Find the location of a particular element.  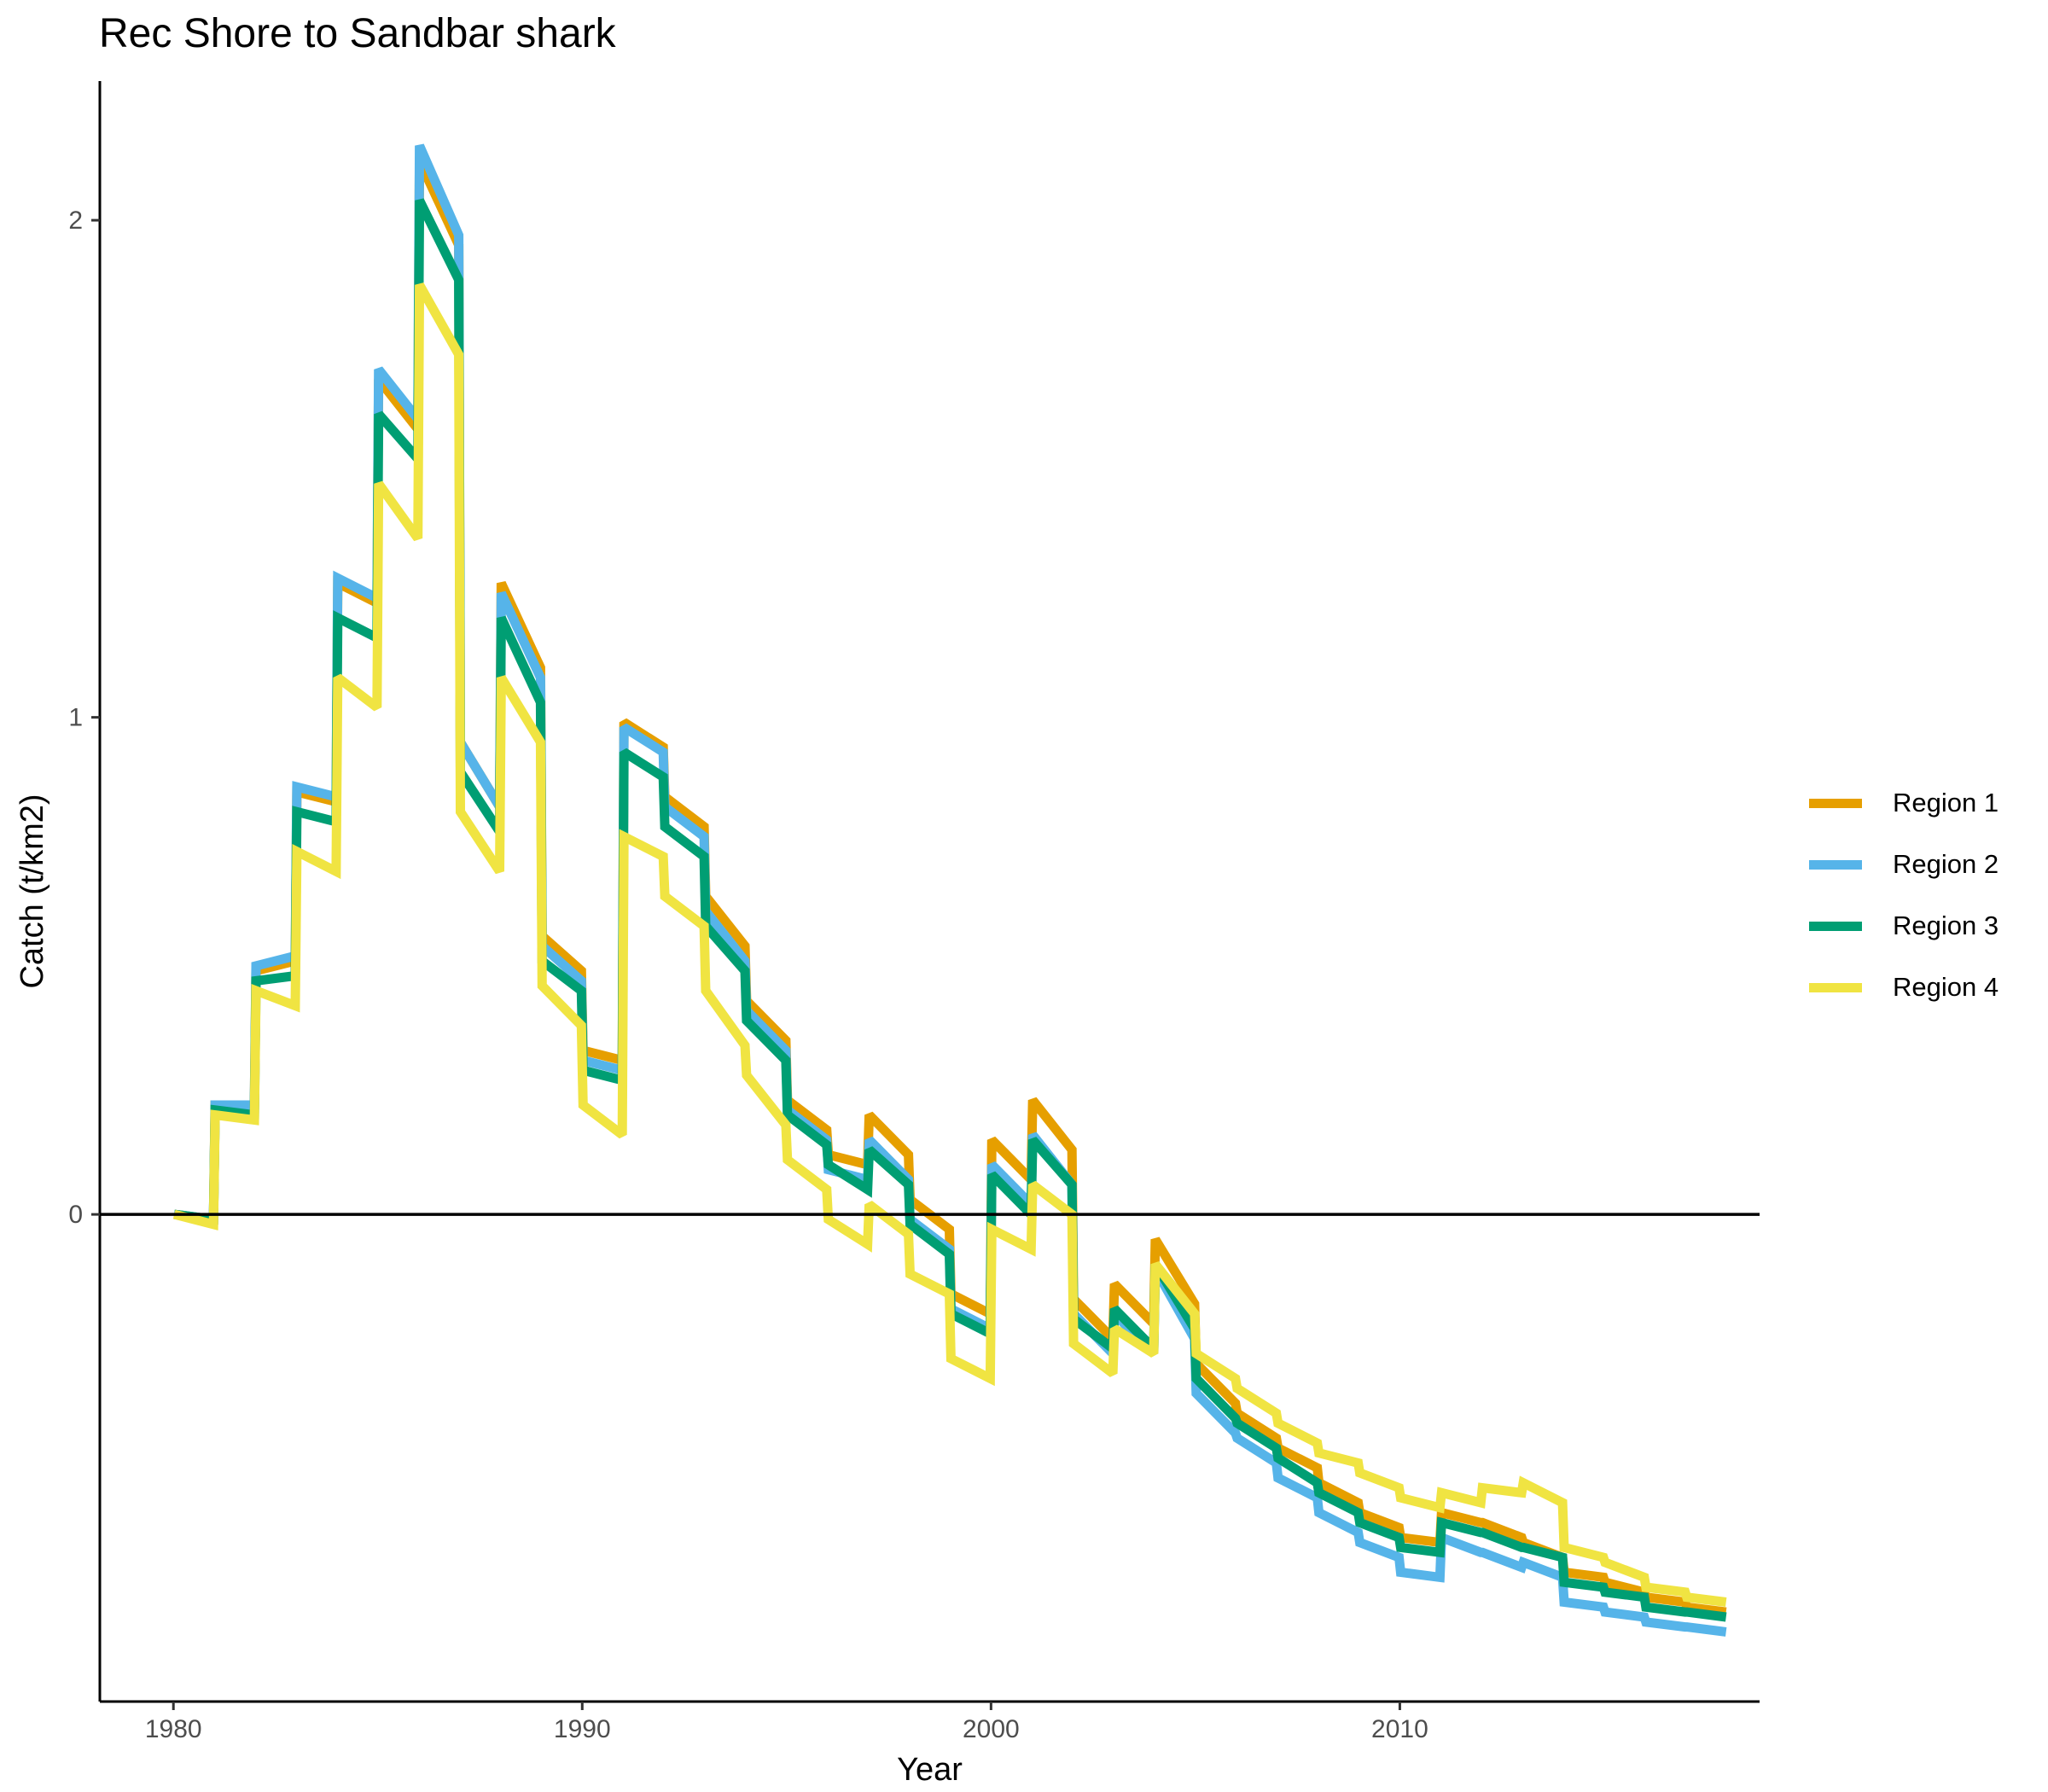

x-axis-title: Year is located at coordinates (930, 1770).